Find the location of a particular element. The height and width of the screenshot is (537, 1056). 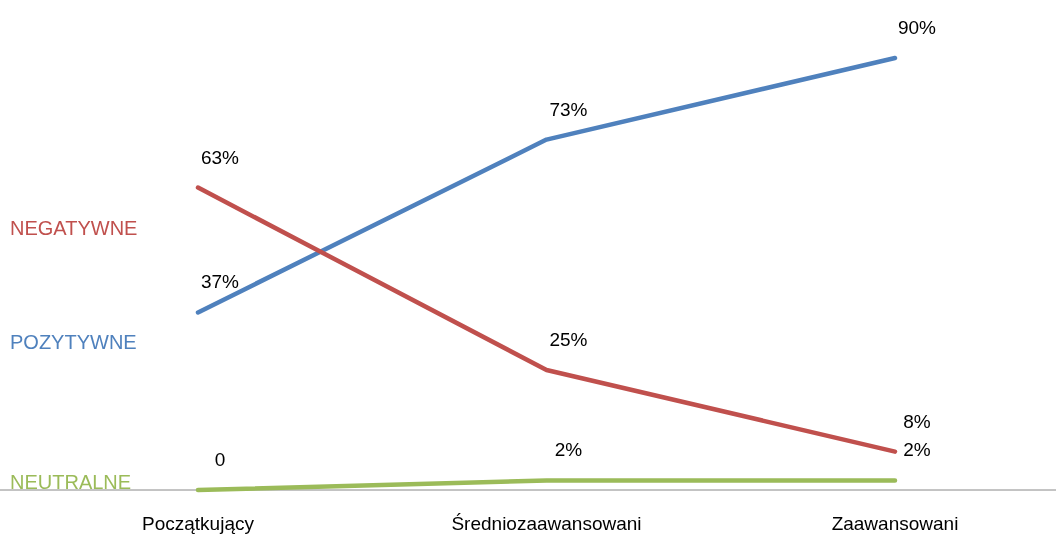

data-label: 90% is located at coordinates (917, 27).